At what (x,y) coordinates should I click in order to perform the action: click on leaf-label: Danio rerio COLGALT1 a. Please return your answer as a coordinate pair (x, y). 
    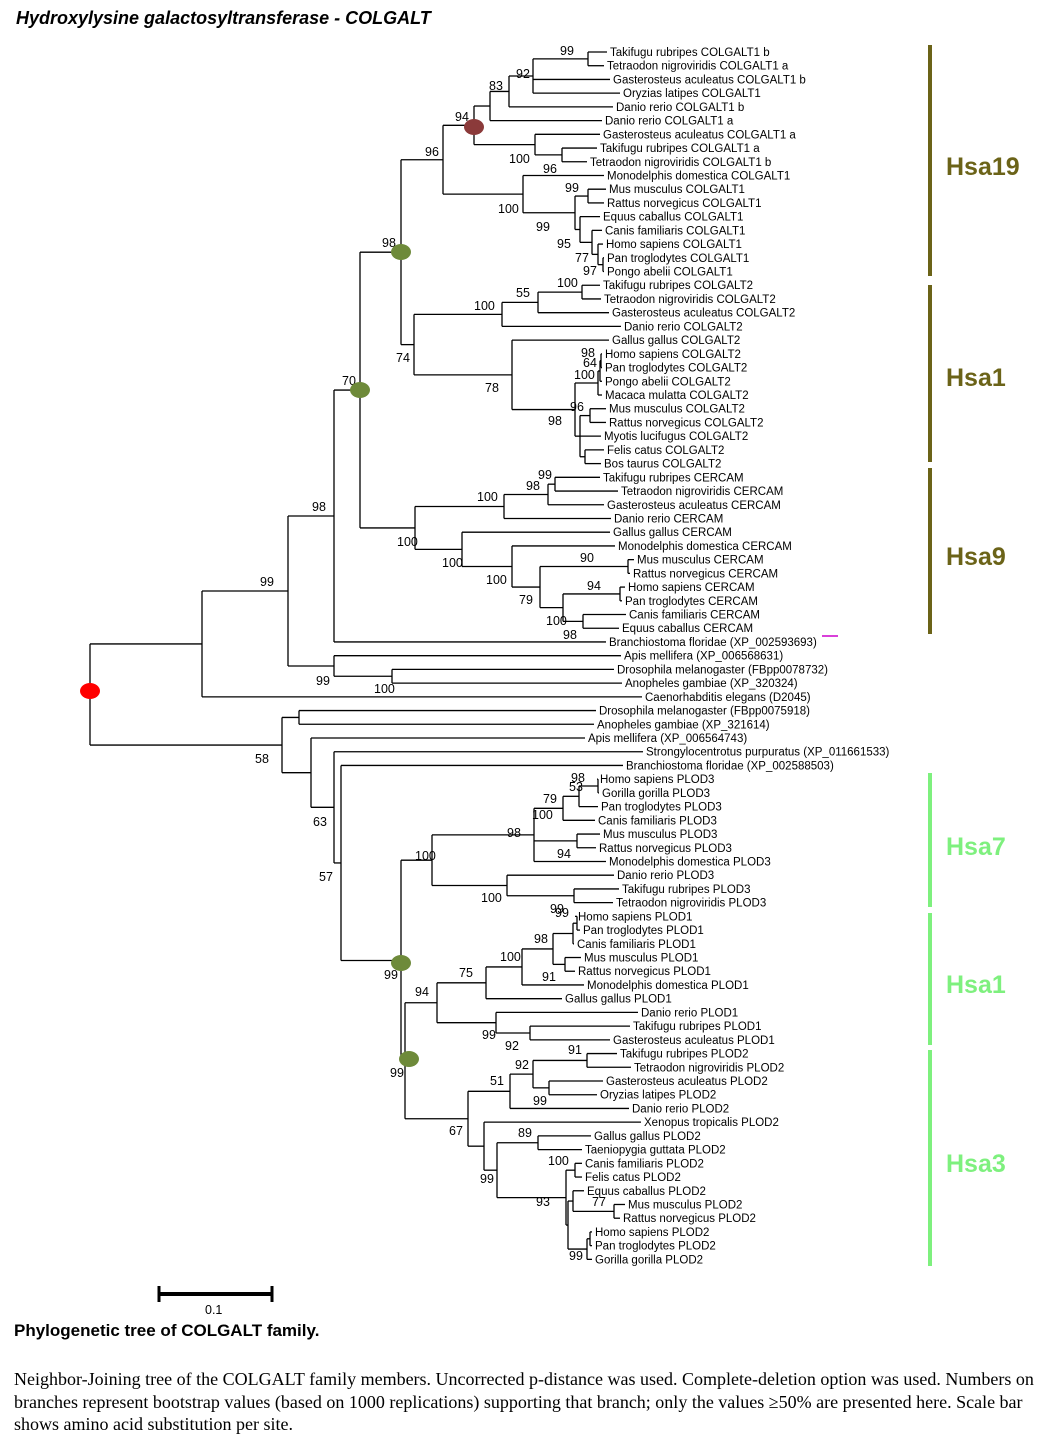
    Looking at the image, I should click on (669, 122).